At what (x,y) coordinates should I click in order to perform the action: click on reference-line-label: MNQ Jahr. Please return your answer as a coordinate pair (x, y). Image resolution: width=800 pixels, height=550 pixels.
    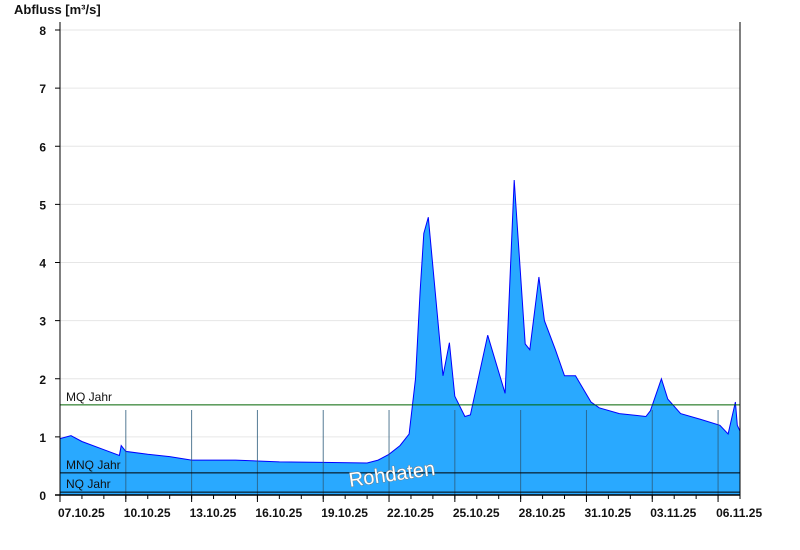
    Looking at the image, I should click on (93, 465).